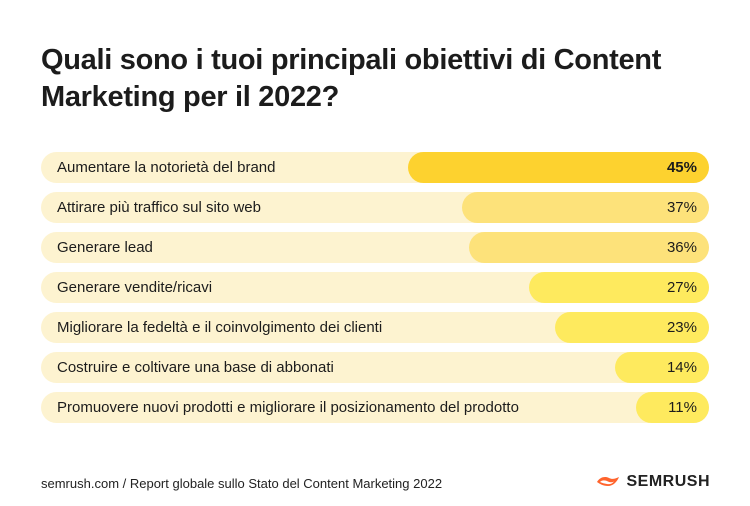 The width and height of the screenshot is (750, 506). Describe the element at coordinates (681, 247) in the screenshot. I see `bar-value: 36%` at that location.